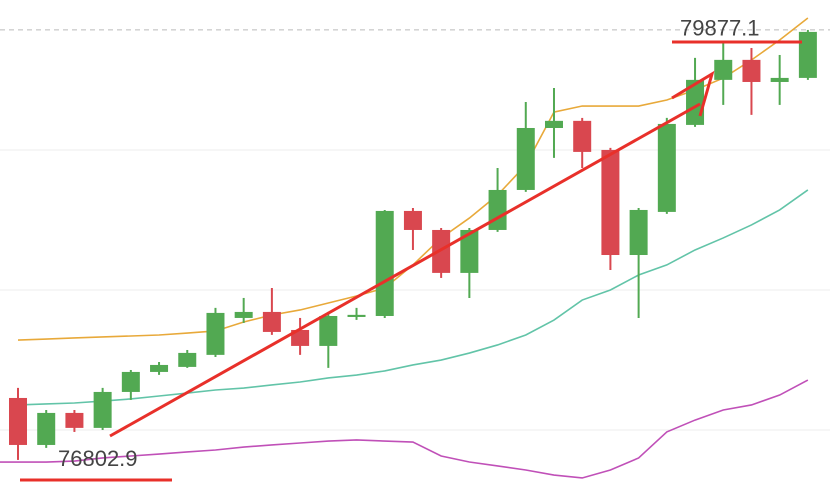 The image size is (830, 490). What do you see at coordinates (693, 93) in the screenshot?
I see `trend-arrowhead` at bounding box center [693, 93].